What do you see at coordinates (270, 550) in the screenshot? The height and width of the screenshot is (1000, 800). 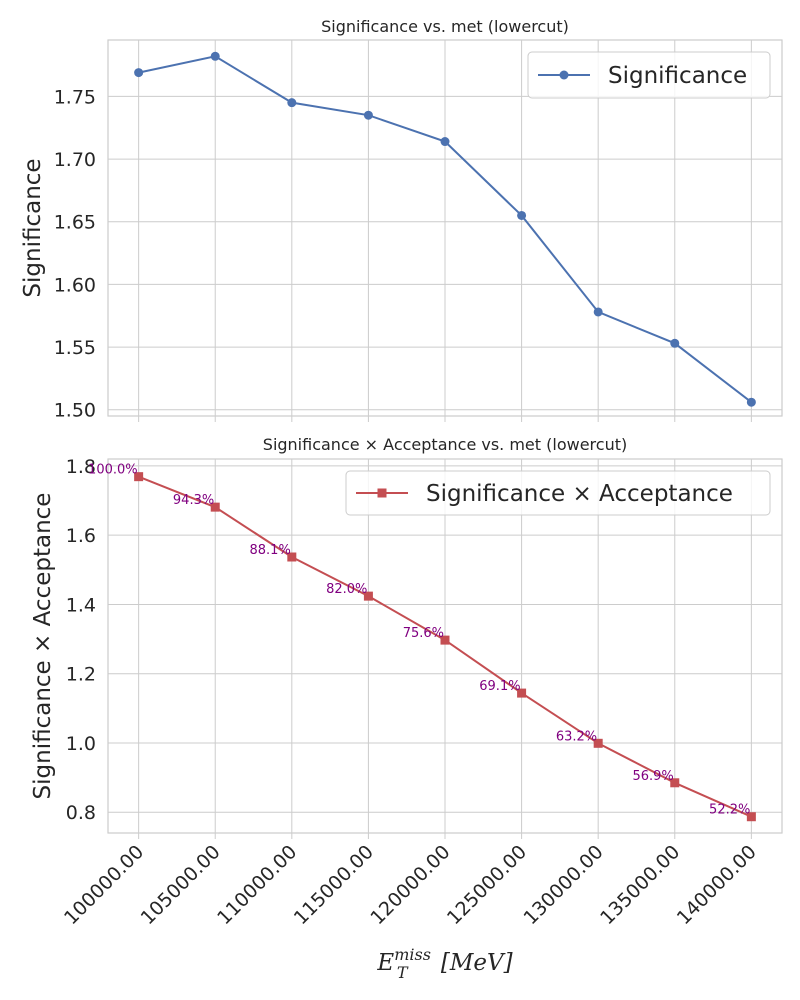 I see `acceptance-annotation: 88.1%` at bounding box center [270, 550].